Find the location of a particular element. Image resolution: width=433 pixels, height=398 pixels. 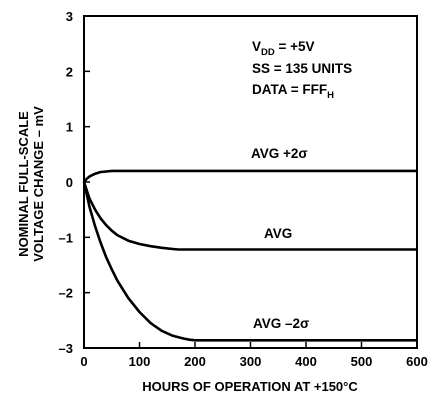

series-label-avg-minus-2sigma: AVG –2σ is located at coordinates (281, 323).